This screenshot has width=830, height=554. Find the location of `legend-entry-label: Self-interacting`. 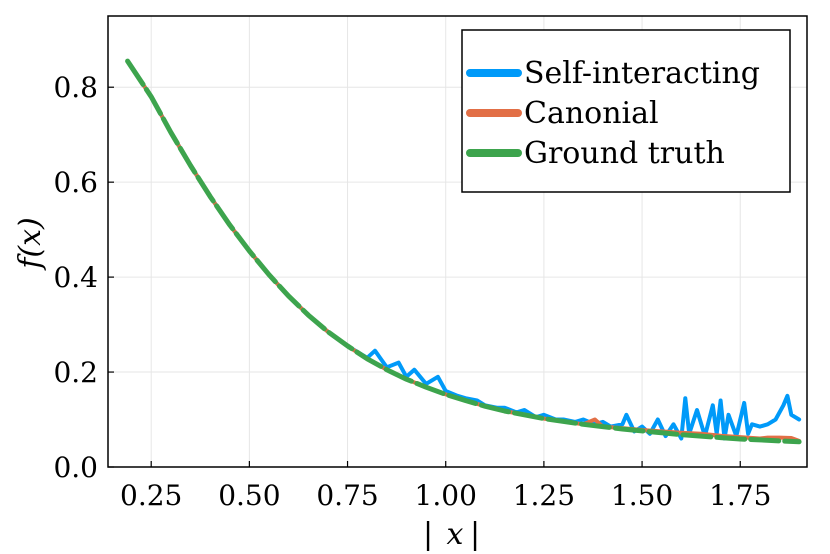

legend-entry-label: Self-interacting is located at coordinates (642, 73).